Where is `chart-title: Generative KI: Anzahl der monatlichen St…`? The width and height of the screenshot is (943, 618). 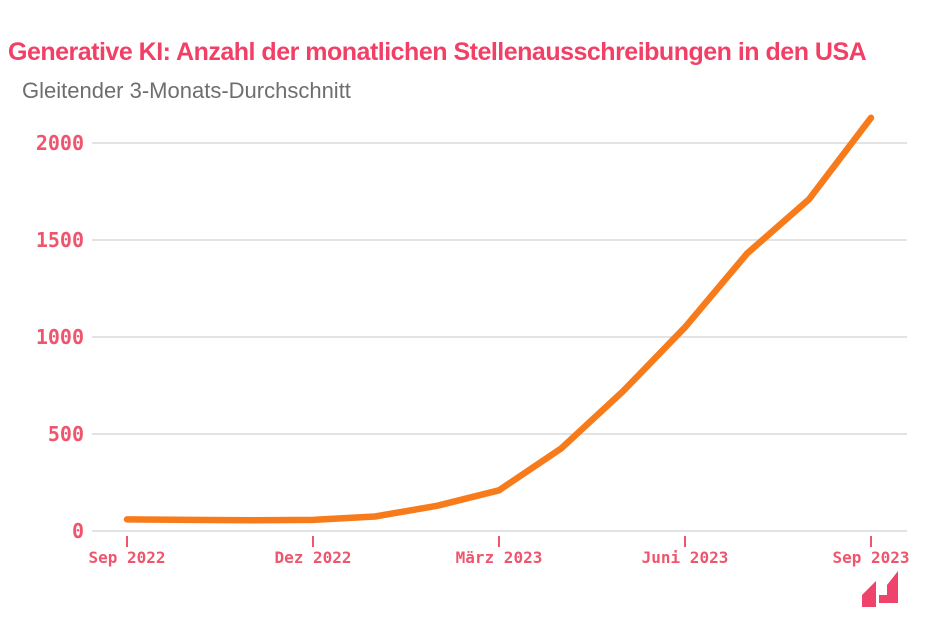
chart-title: Generative KI: Anzahl der monatlichen St… is located at coordinates (437, 51).